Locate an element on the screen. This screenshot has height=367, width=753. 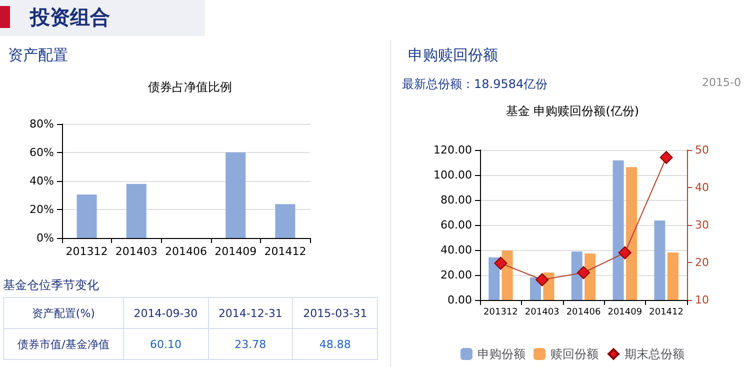
y-tick-label: 20.00 is located at coordinates (456, 275).